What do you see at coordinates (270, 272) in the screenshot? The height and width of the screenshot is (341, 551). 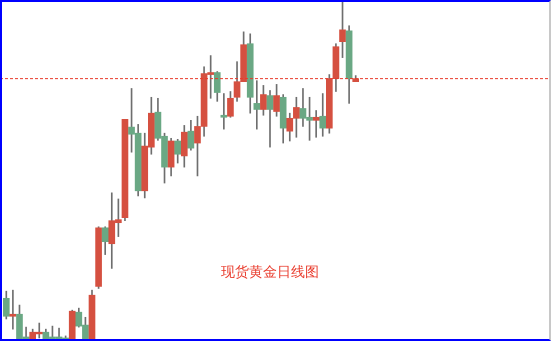 I see `annotation: 现货黄金日线图` at bounding box center [270, 272].